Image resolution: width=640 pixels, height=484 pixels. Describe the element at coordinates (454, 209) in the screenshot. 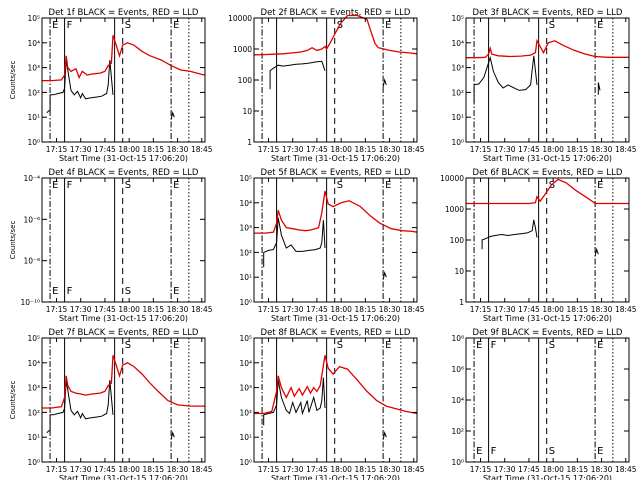

I see `y-tick-label: 1000` at that location.